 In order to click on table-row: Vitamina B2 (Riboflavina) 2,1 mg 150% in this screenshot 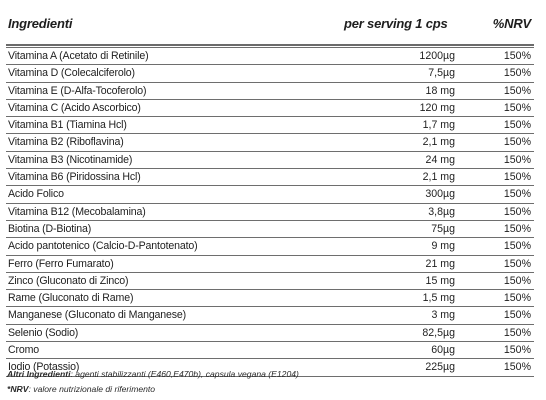, I will do `click(270, 143)`.